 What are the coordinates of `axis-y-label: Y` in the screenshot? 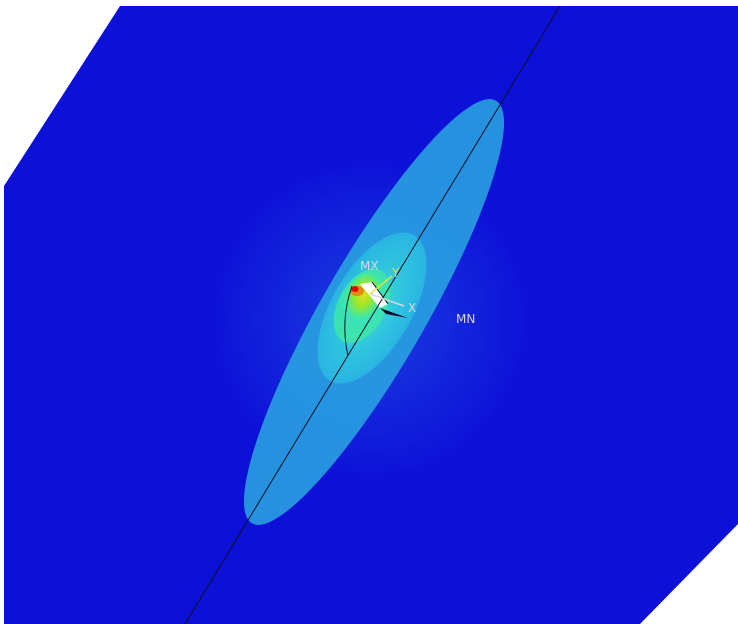 It's located at (395, 273).